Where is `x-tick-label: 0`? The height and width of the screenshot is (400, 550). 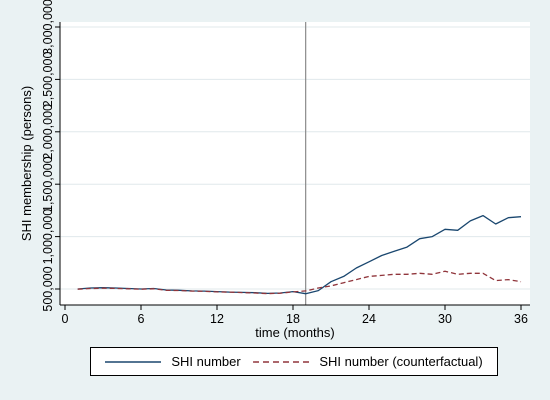
x-tick-label: 0 is located at coordinates (65, 319).